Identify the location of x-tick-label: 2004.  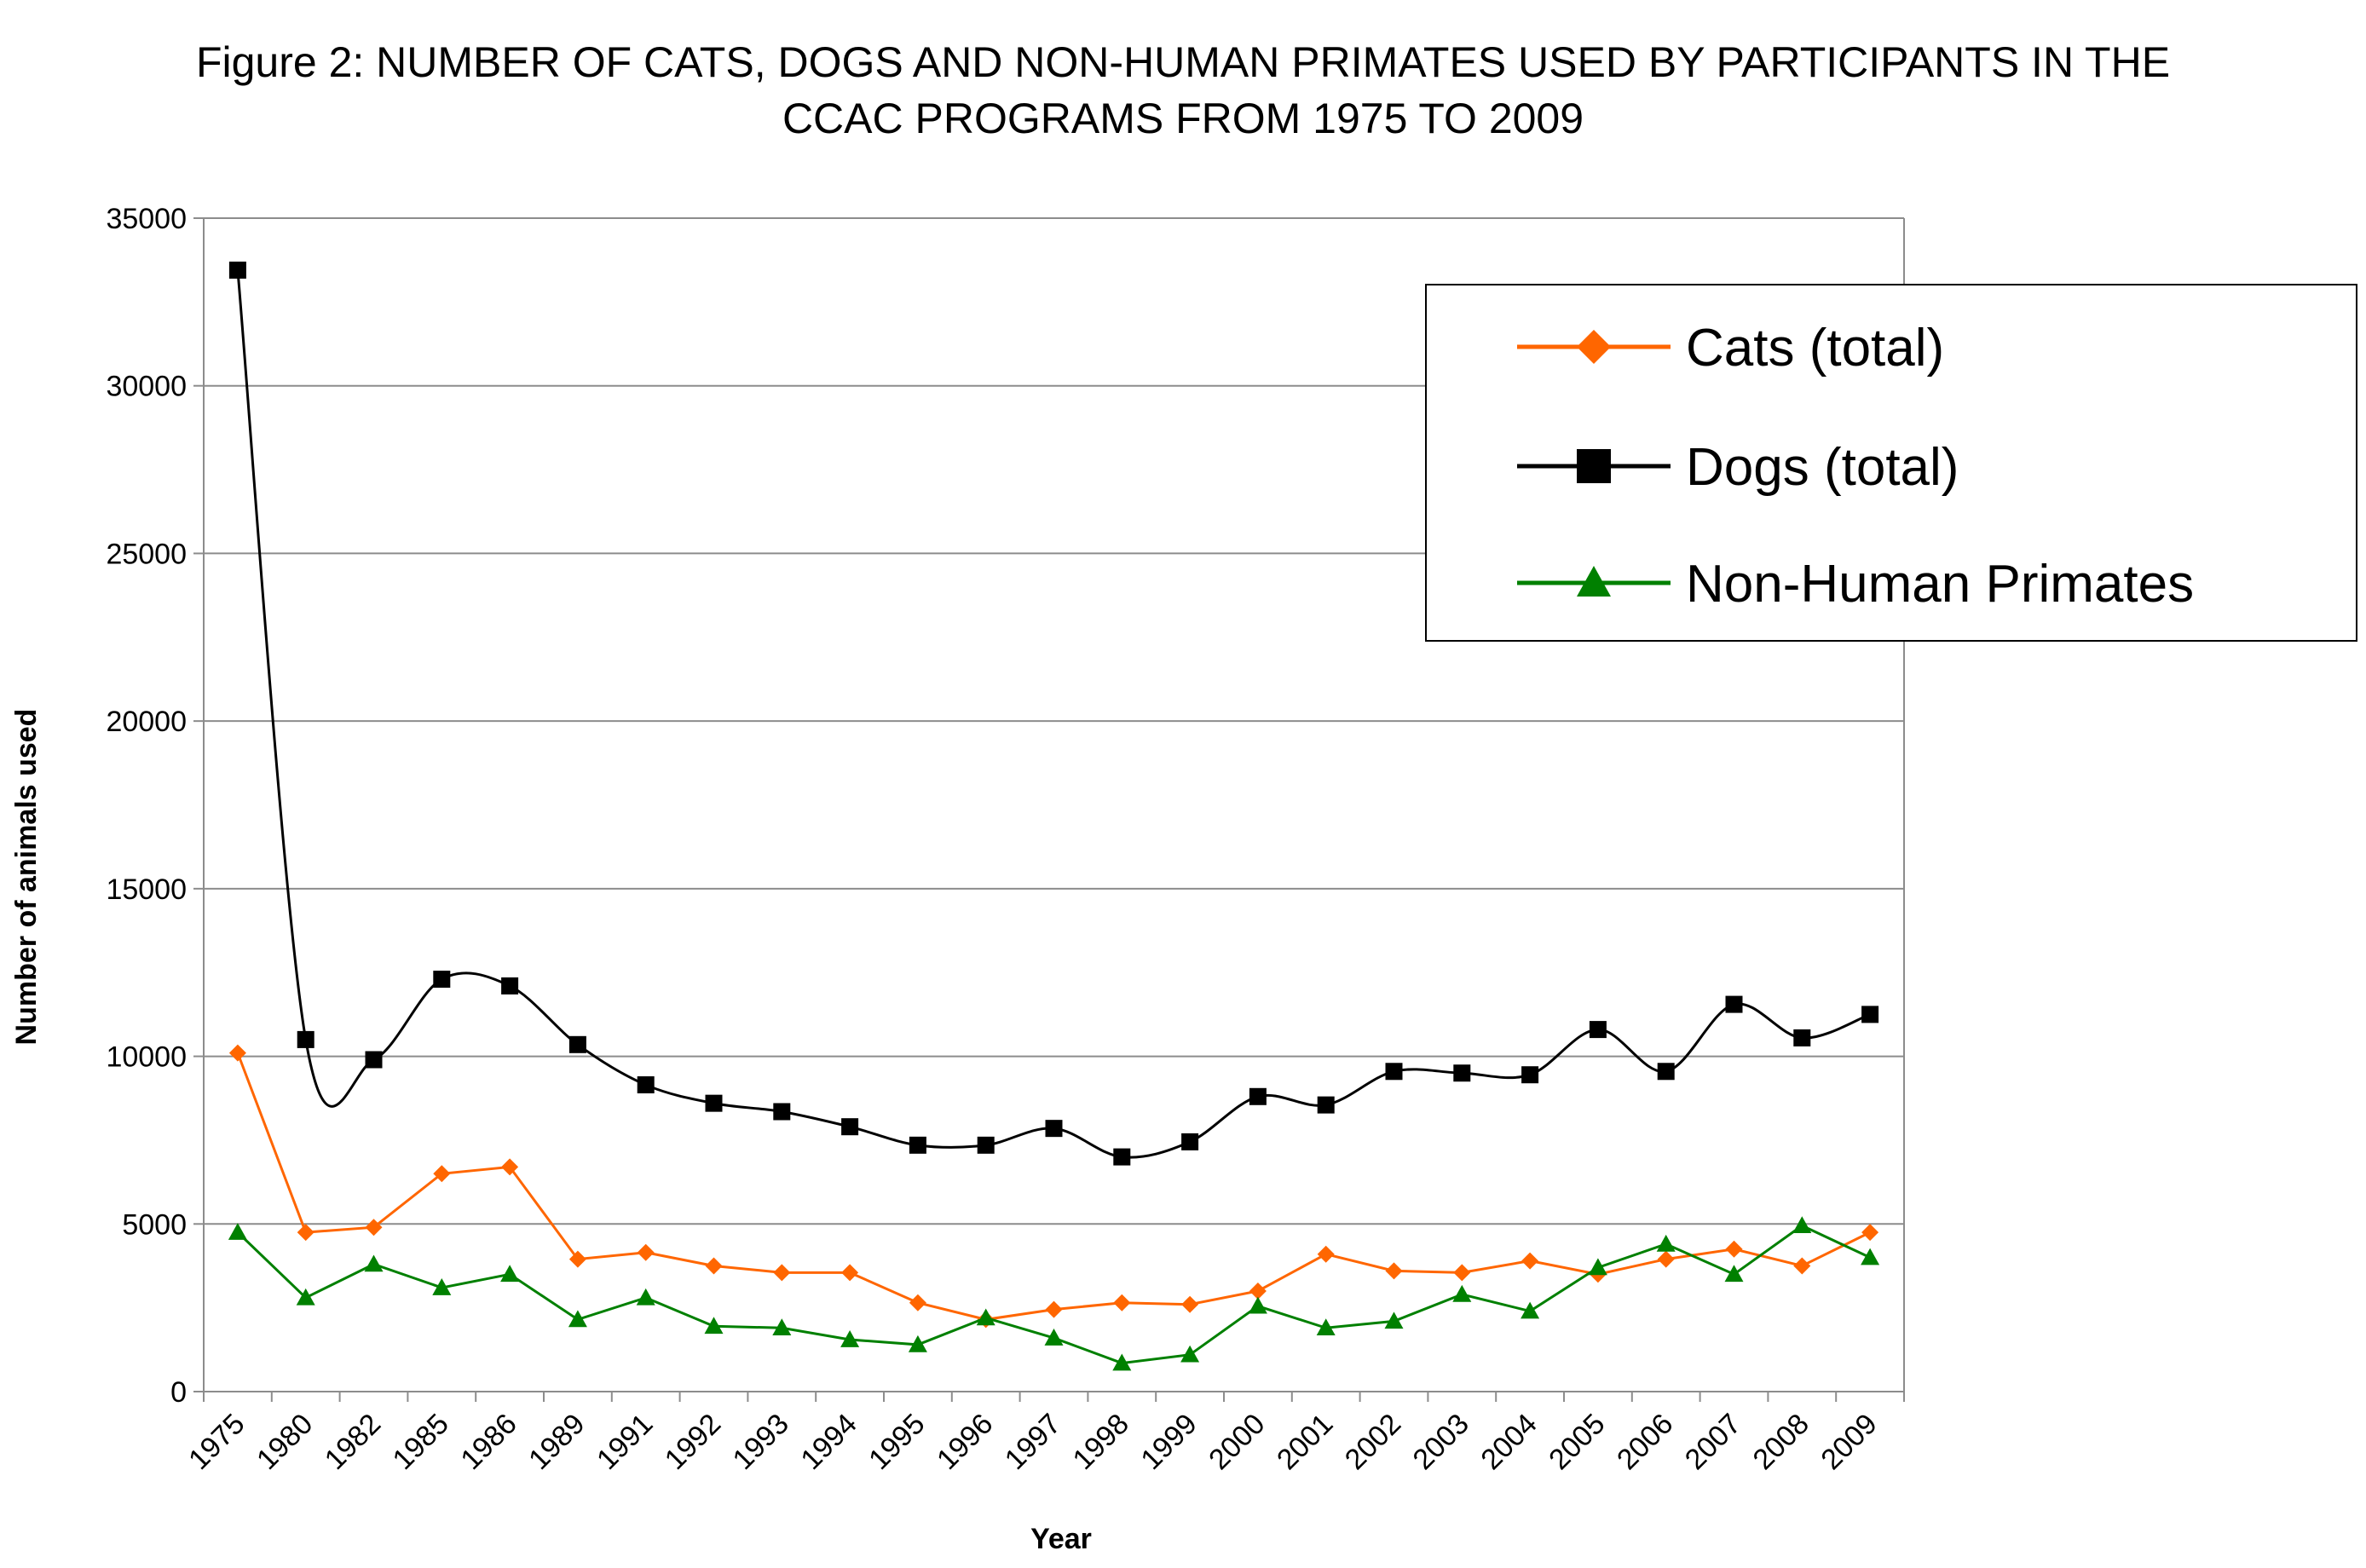
(1508, 1442).